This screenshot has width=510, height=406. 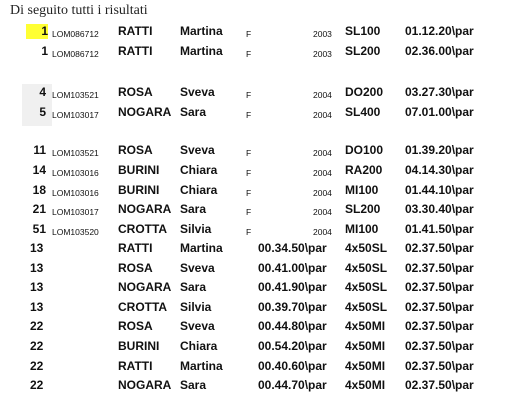 I want to click on time: 03.27.30\par, so click(x=439, y=92).